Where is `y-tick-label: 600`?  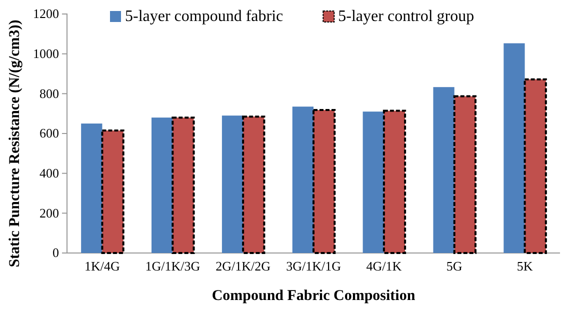 y-tick-label: 600 is located at coordinates (49, 133).